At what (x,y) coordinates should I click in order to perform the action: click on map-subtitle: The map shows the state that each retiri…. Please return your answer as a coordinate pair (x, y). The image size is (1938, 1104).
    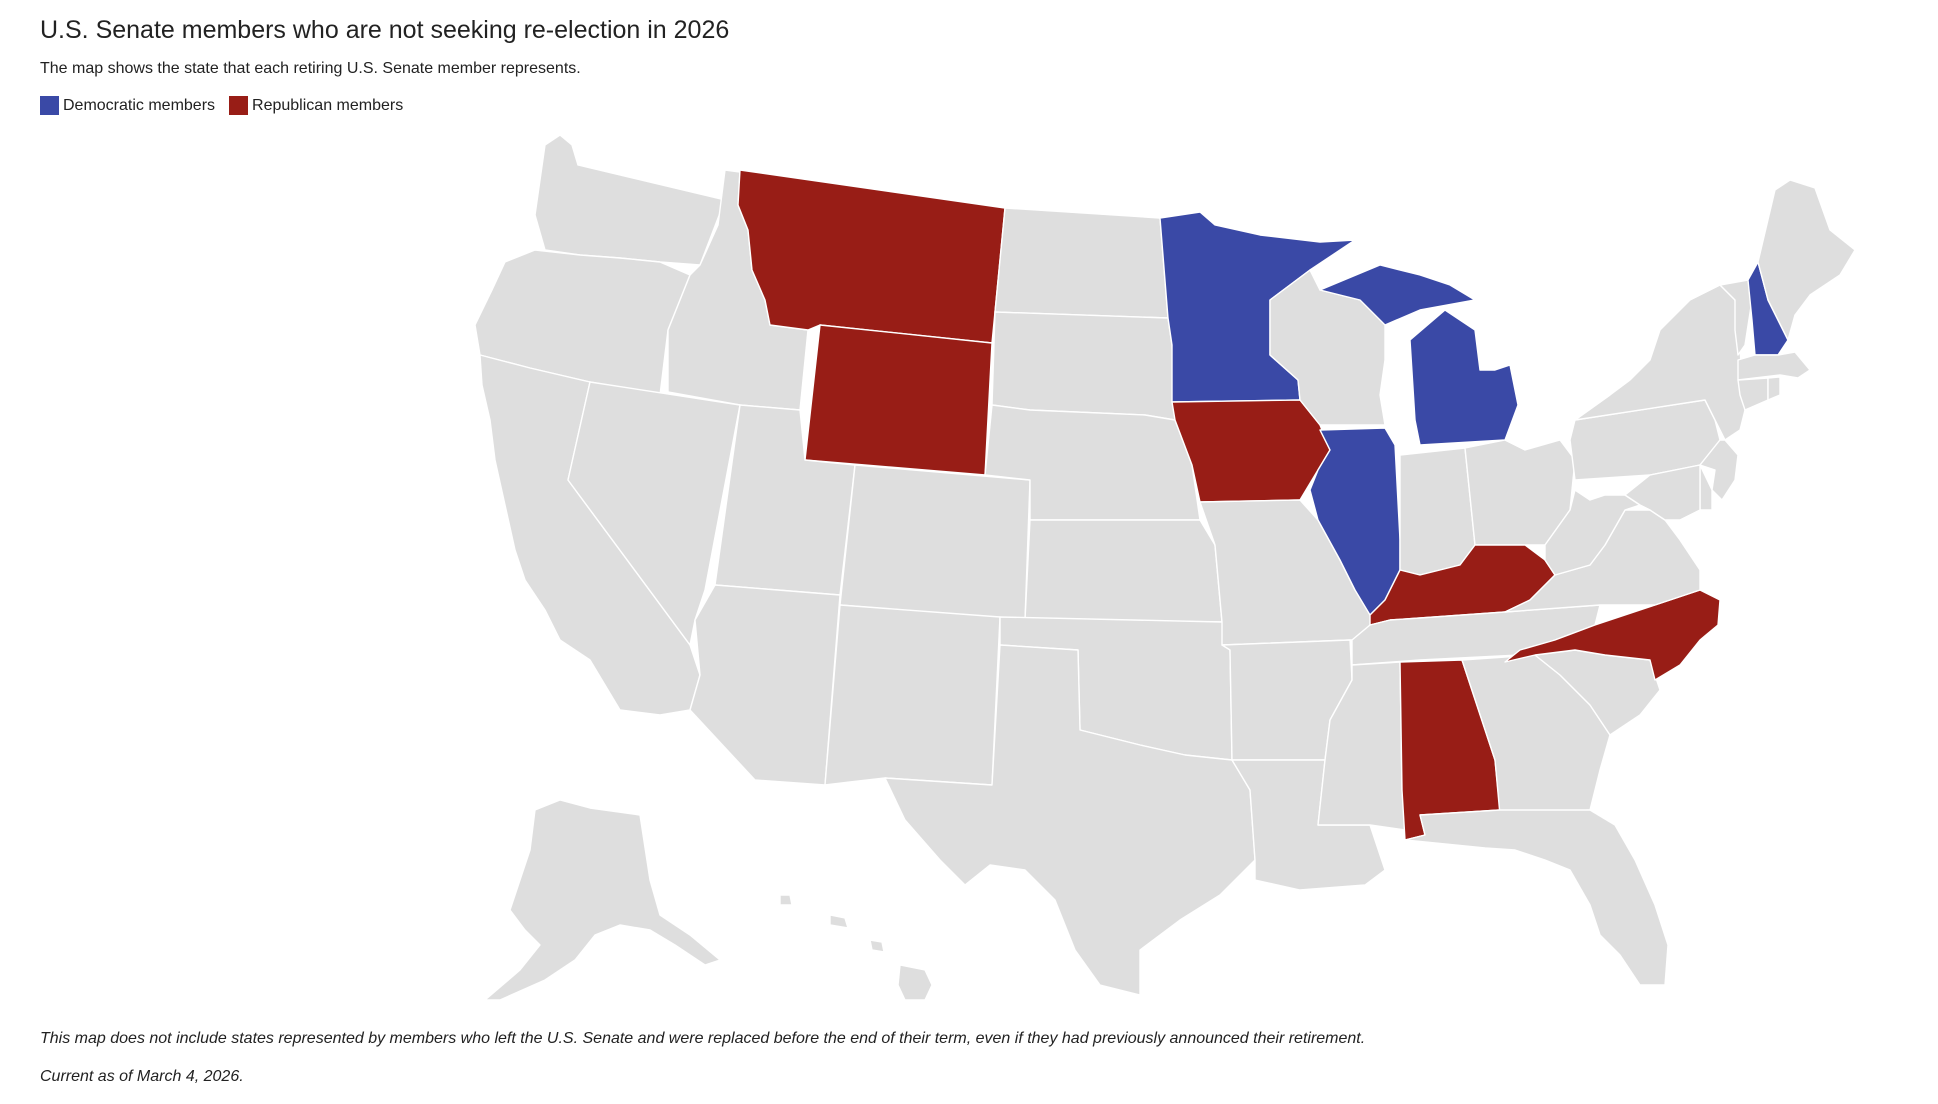
    Looking at the image, I should click on (310, 68).